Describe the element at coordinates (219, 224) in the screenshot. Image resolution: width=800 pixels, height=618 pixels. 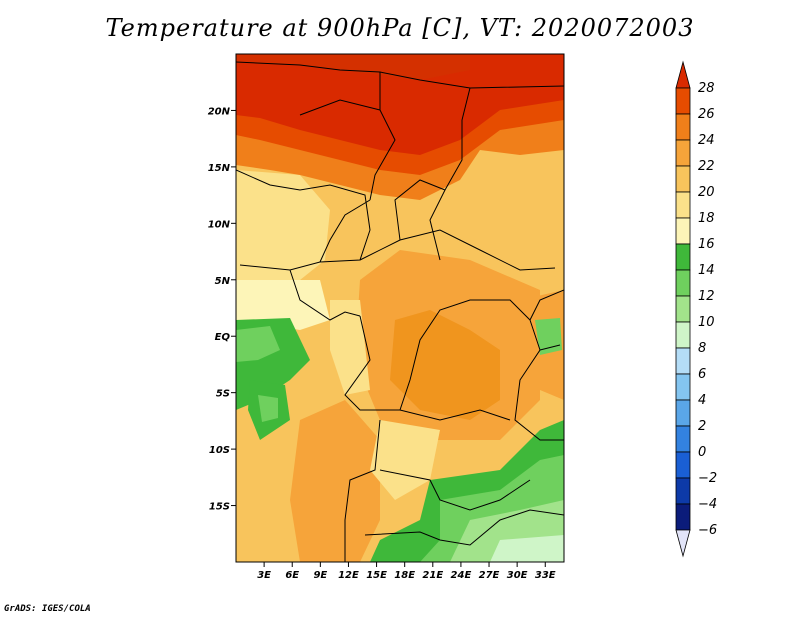
I see `lat-tick-label: 10N` at that location.